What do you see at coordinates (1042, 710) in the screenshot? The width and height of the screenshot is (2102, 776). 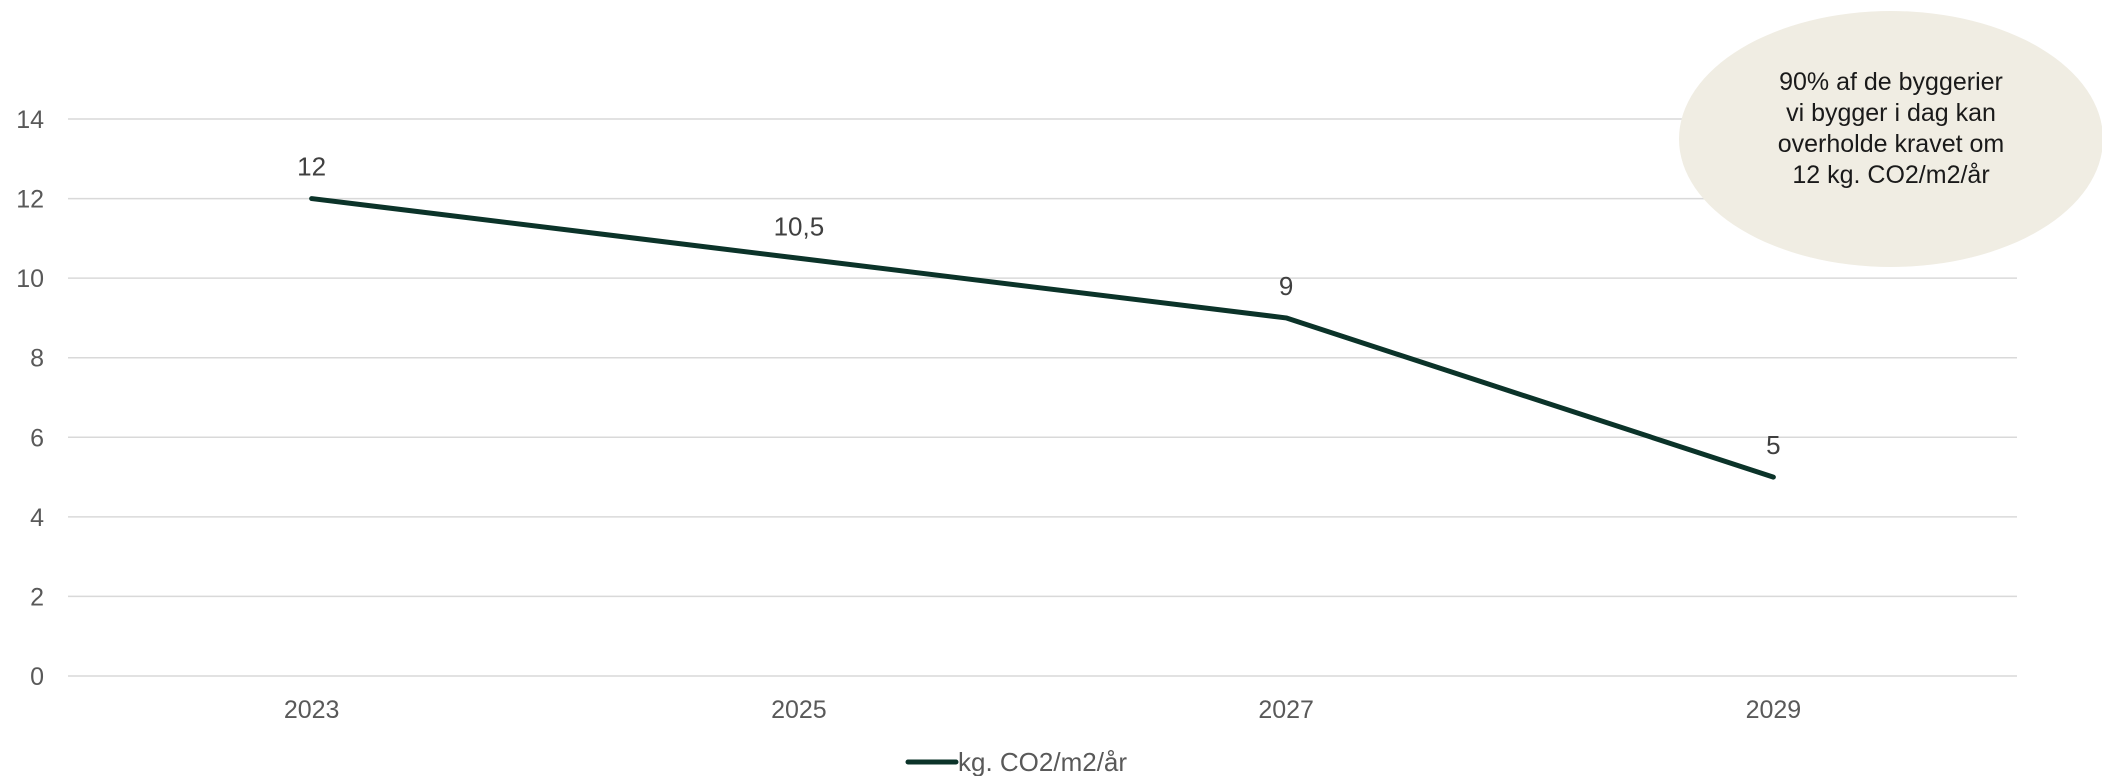 I see `x-axis-tick-labels: 2023 2025 2027 2029` at bounding box center [1042, 710].